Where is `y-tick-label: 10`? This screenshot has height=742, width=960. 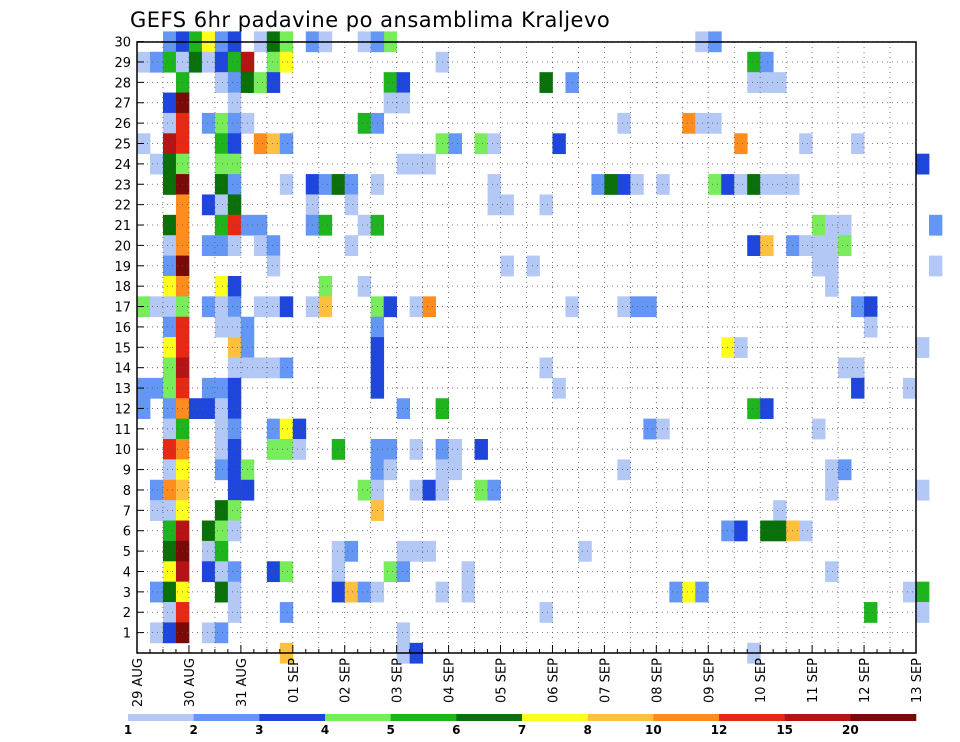 y-tick-label: 10 is located at coordinates (122, 450).